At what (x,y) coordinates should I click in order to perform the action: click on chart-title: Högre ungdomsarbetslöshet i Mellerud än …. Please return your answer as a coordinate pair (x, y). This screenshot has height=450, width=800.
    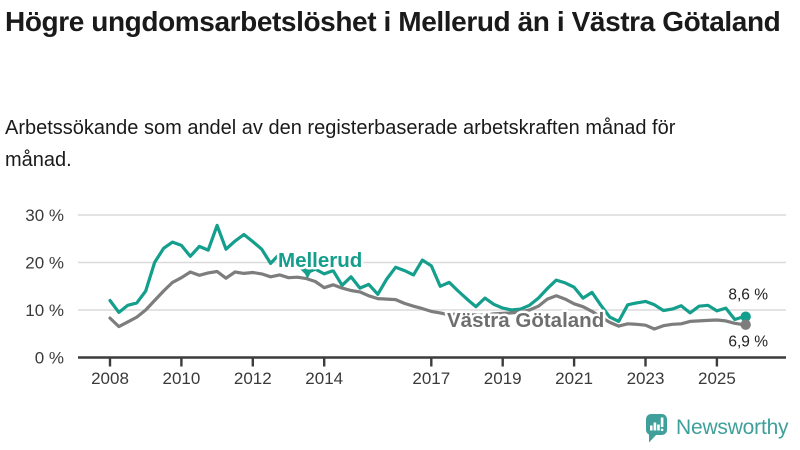
    Looking at the image, I should click on (393, 21).